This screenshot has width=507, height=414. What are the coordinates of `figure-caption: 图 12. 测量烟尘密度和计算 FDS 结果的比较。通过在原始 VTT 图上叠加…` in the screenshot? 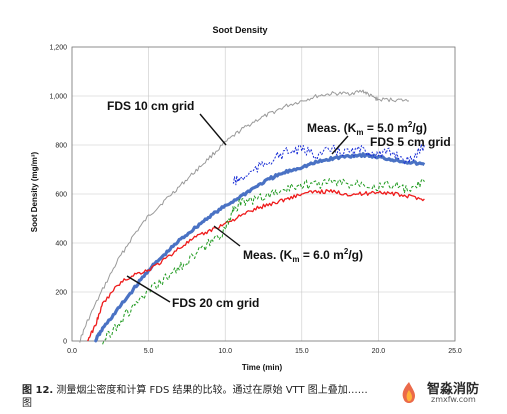 It's located at (252, 397).